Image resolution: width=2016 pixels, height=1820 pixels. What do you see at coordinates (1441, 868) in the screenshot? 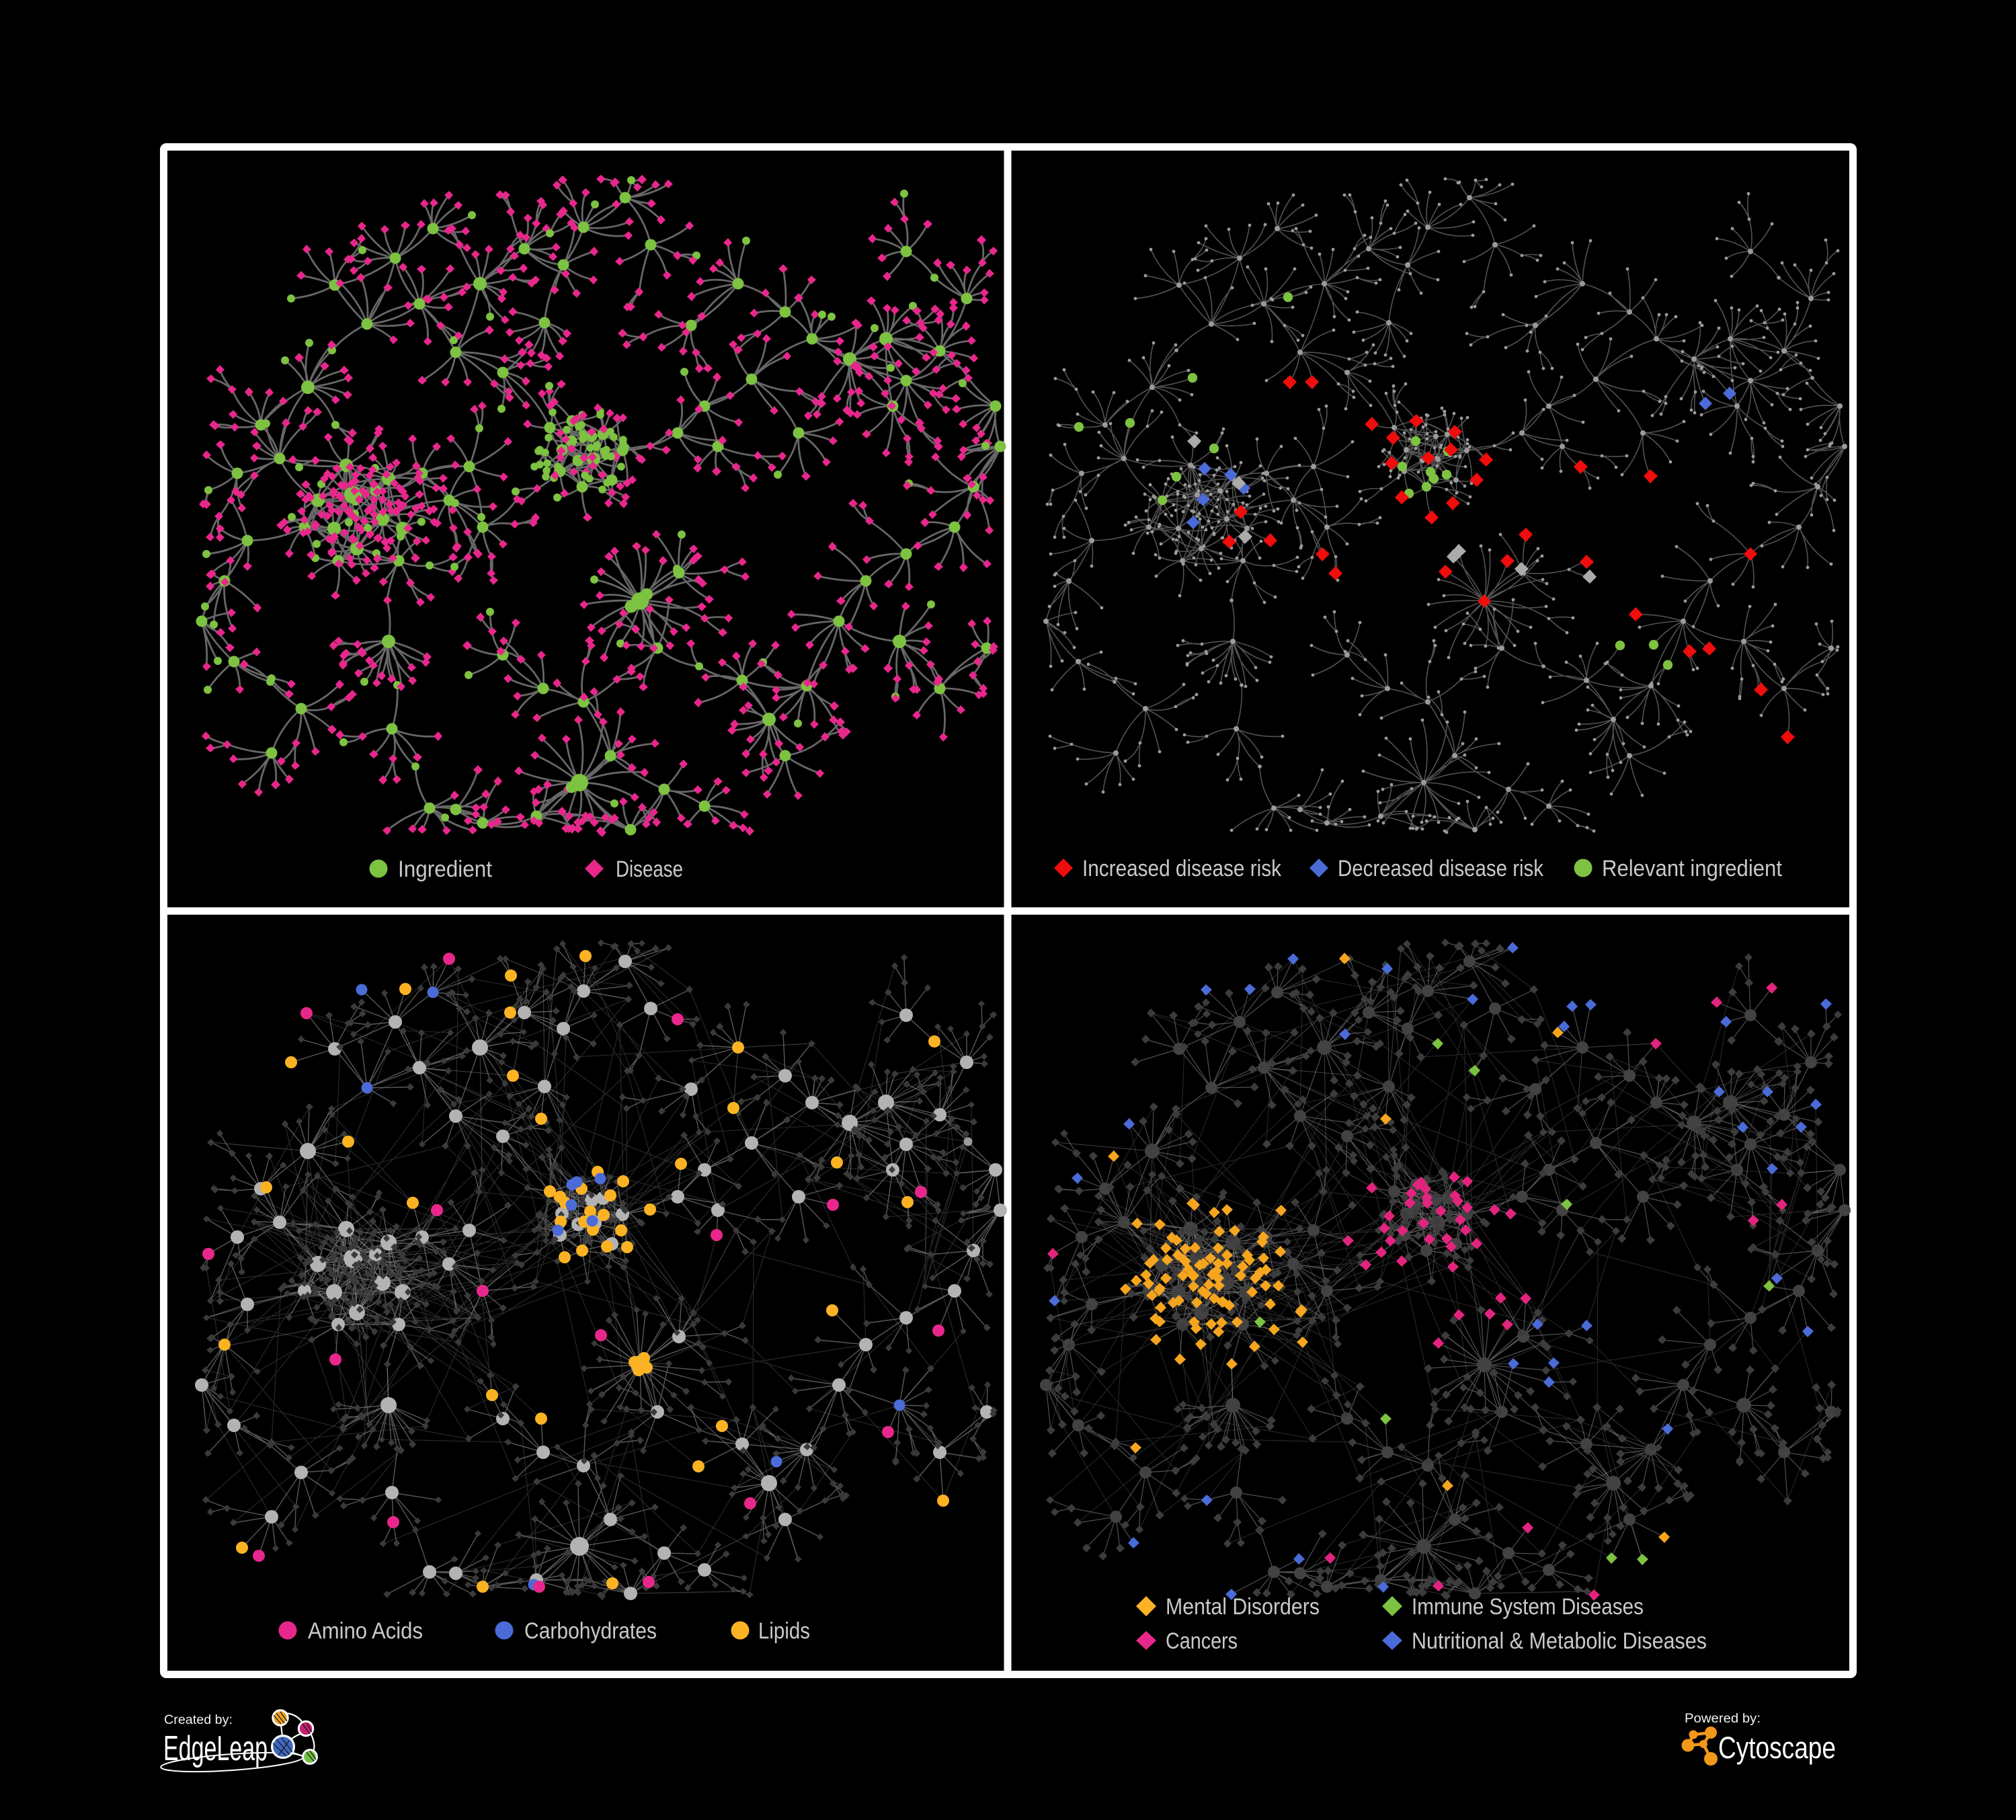
I see `svg-text: Decreased disease risk` at bounding box center [1441, 868].